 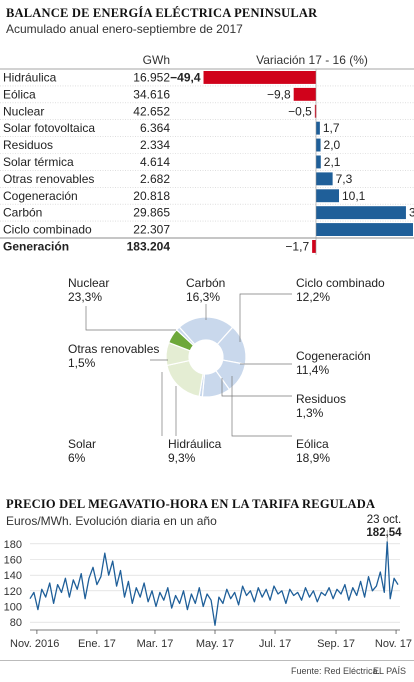 I want to click on pie-label-eolica-value: 18,9%, so click(x=313, y=458).